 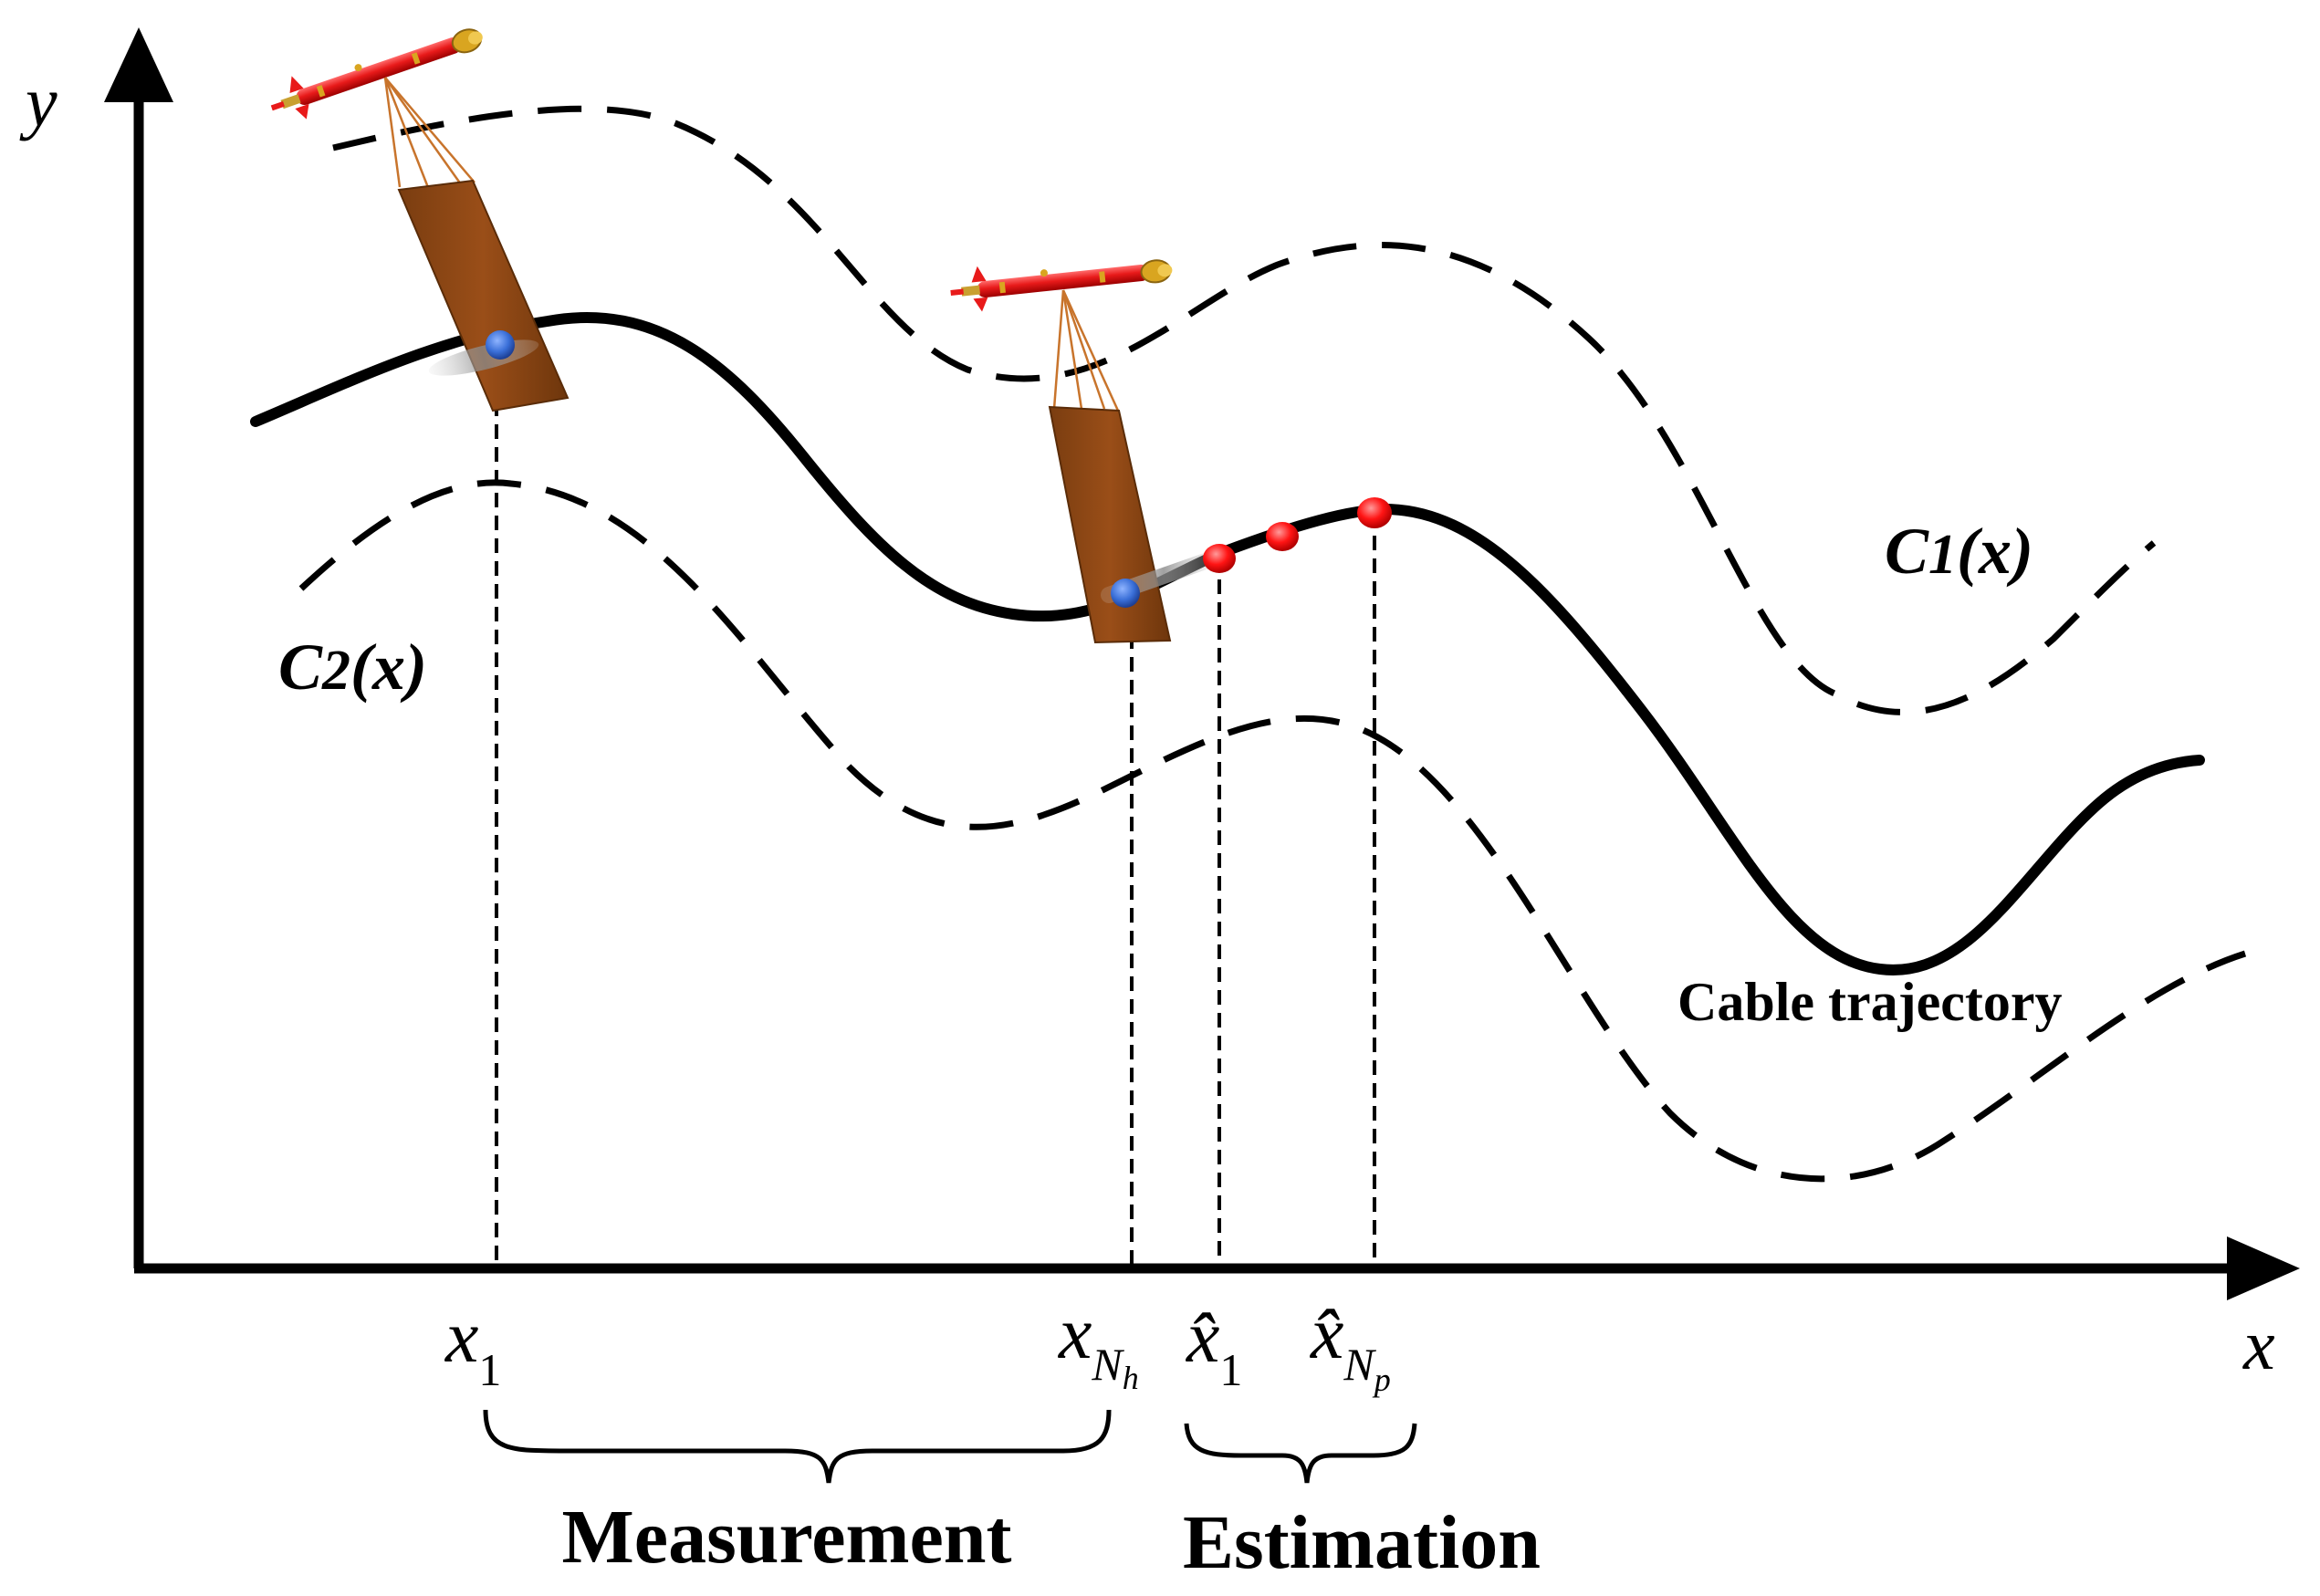 What do you see at coordinates (1362, 1542) in the screenshot?
I see `estimation-label: Estimation` at bounding box center [1362, 1542].